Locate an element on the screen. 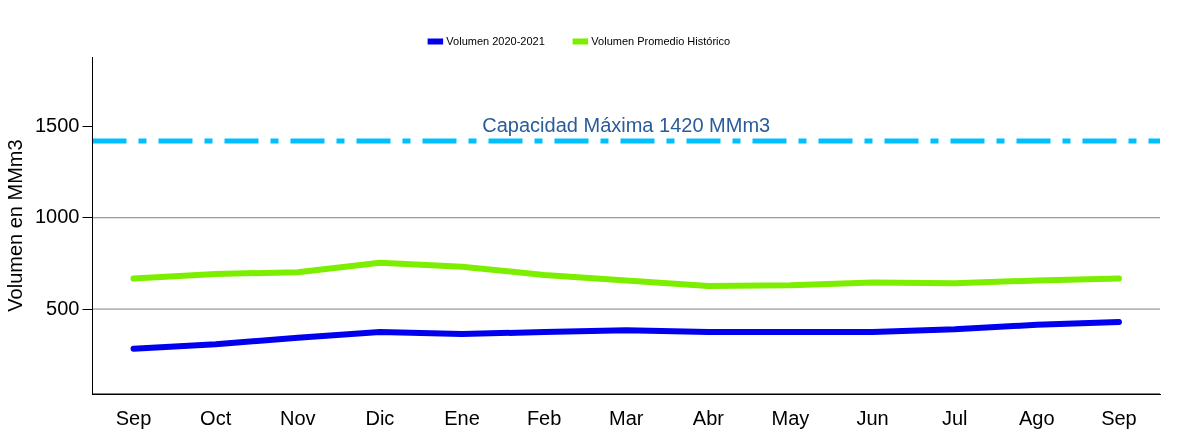  x-tick-label: Ago is located at coordinates (1037, 417).